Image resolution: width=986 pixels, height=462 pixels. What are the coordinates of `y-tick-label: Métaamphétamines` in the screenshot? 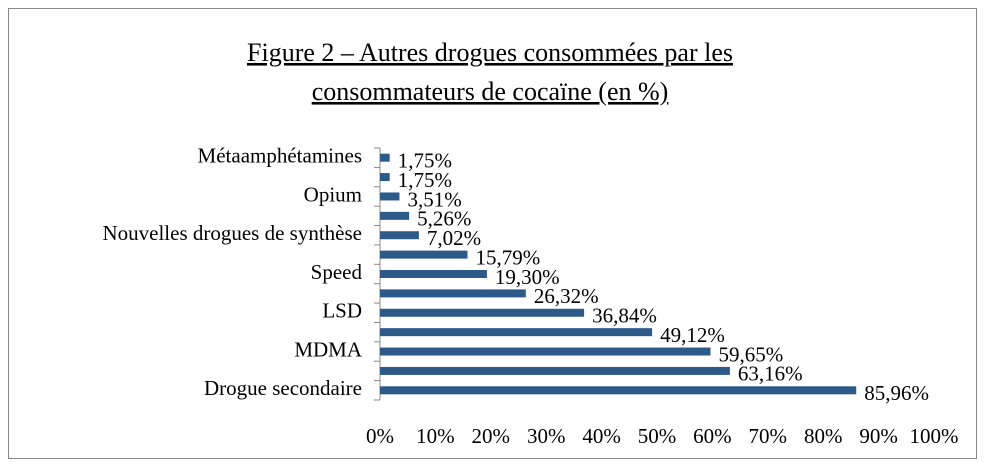 It's located at (280, 156).